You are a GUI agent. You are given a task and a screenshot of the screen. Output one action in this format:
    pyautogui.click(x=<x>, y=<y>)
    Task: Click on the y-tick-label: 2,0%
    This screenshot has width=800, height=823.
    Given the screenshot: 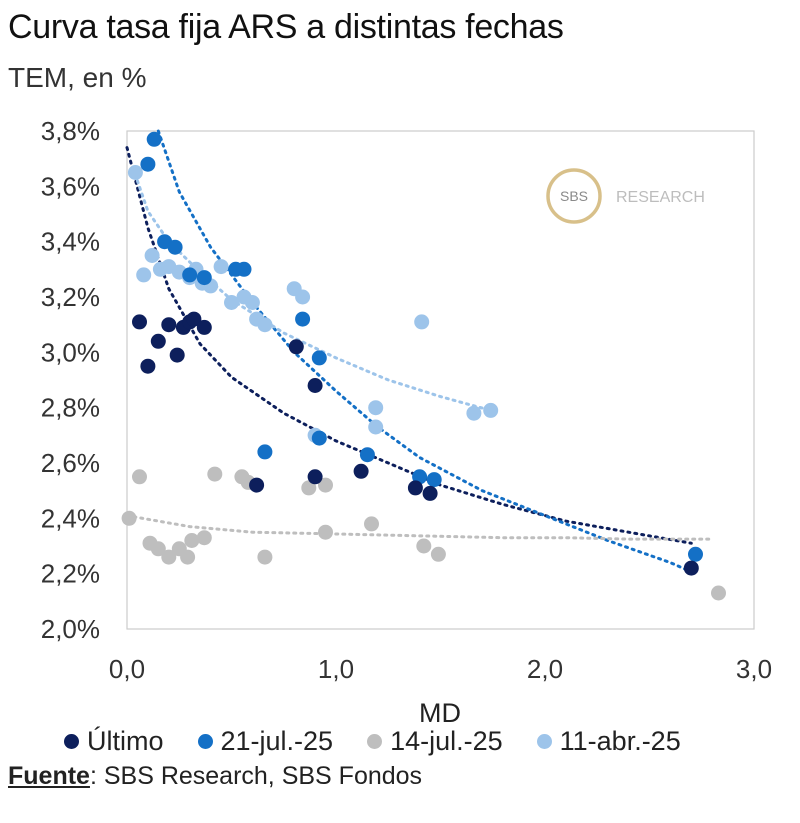 What is the action you would take?
    pyautogui.click(x=70, y=629)
    